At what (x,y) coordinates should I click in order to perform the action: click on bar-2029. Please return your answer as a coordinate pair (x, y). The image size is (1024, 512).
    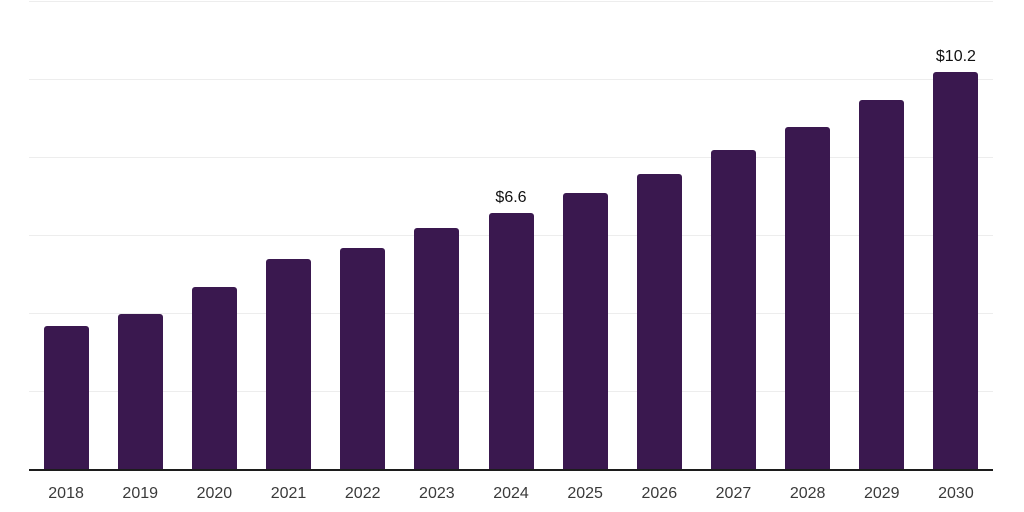
    Looking at the image, I should click on (882, 284).